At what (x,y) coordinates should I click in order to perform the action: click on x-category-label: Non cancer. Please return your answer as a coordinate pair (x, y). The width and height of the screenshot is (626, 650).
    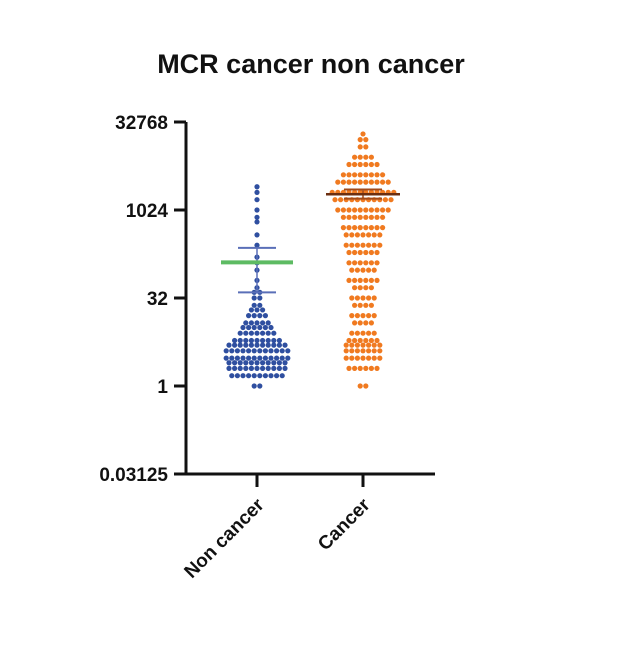
    Looking at the image, I should click on (225, 538).